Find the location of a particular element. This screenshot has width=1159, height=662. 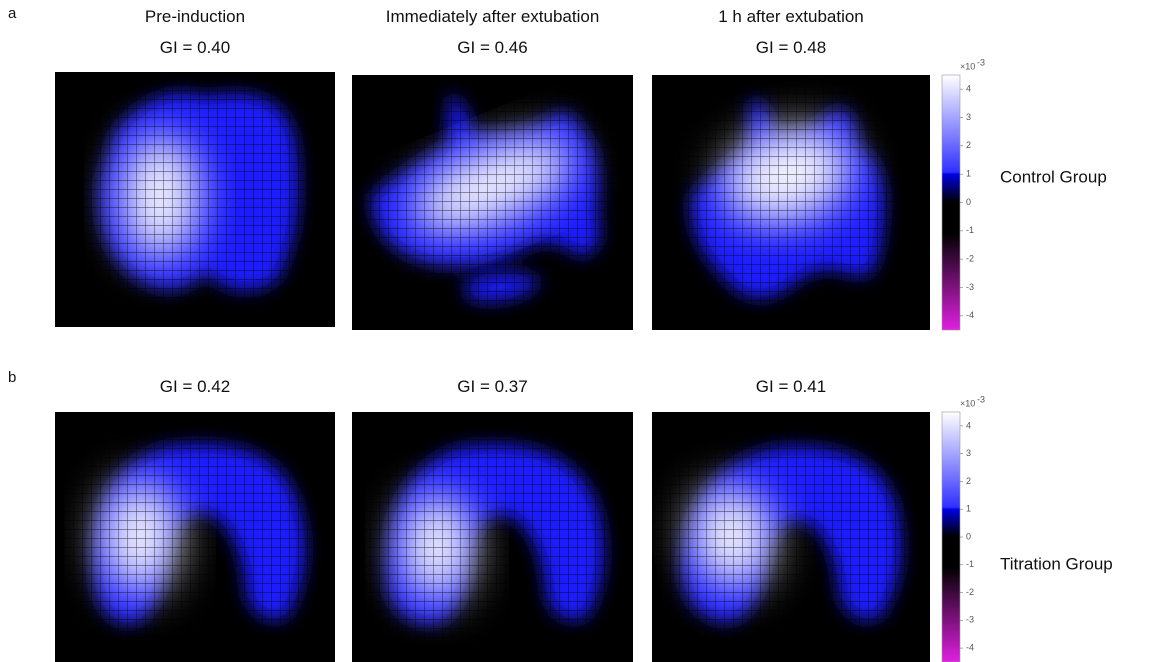

gi-value: GI = 0.37 is located at coordinates (492, 386).